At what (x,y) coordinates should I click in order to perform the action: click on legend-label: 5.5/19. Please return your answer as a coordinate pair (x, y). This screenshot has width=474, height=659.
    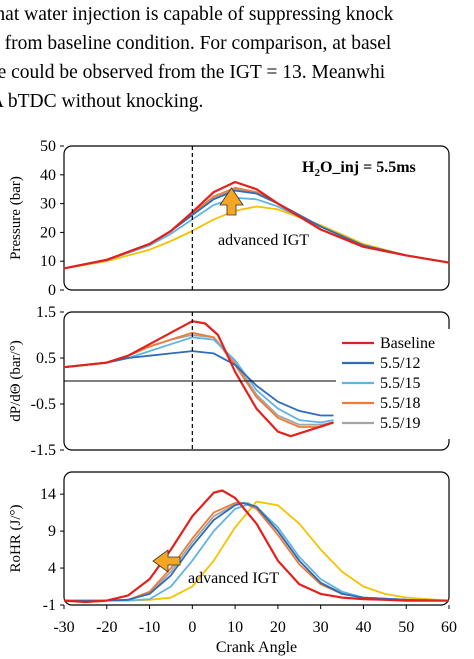
    Looking at the image, I should click on (400, 423).